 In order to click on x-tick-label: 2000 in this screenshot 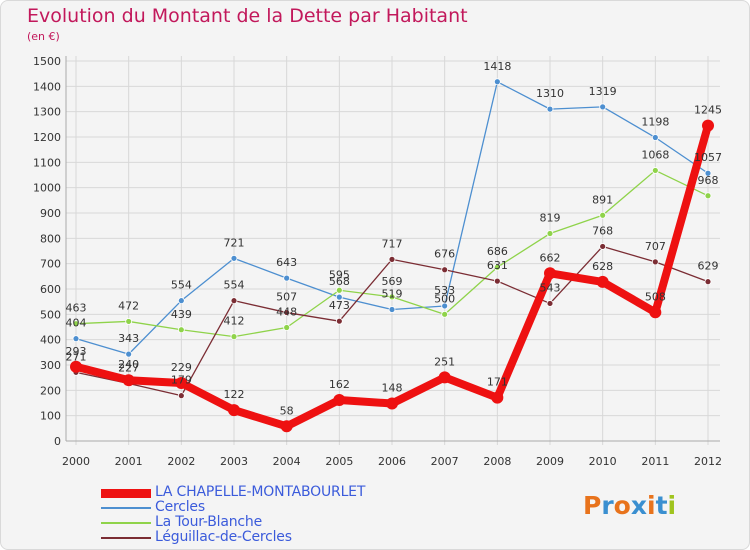, I will do `click(76, 461)`.